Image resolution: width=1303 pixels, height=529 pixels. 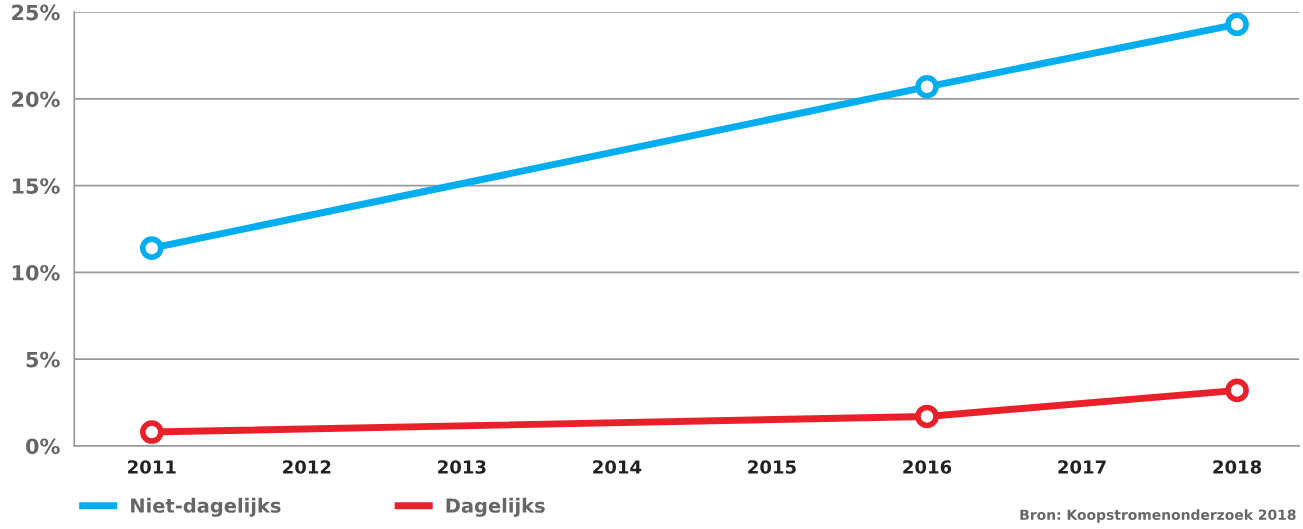 I want to click on legend-label: Dagelijks, so click(x=495, y=507).